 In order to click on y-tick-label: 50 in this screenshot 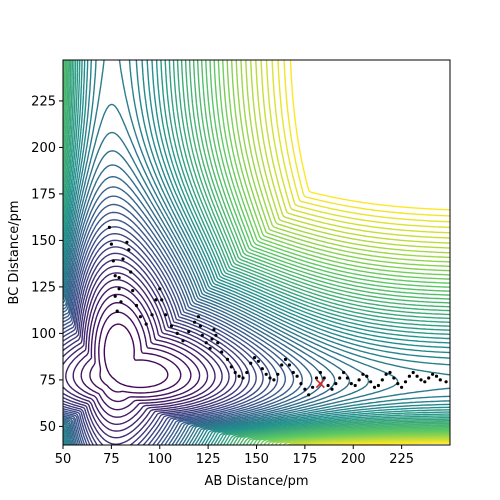, I will do `click(47, 427)`.